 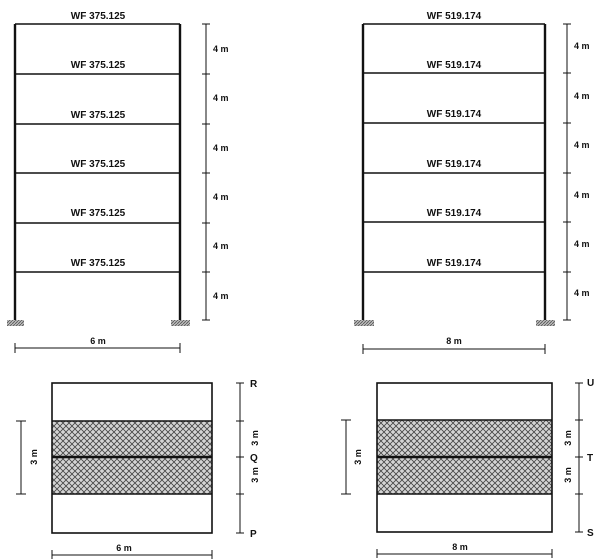 What do you see at coordinates (254, 384) in the screenshot?
I see `point-label: R` at bounding box center [254, 384].